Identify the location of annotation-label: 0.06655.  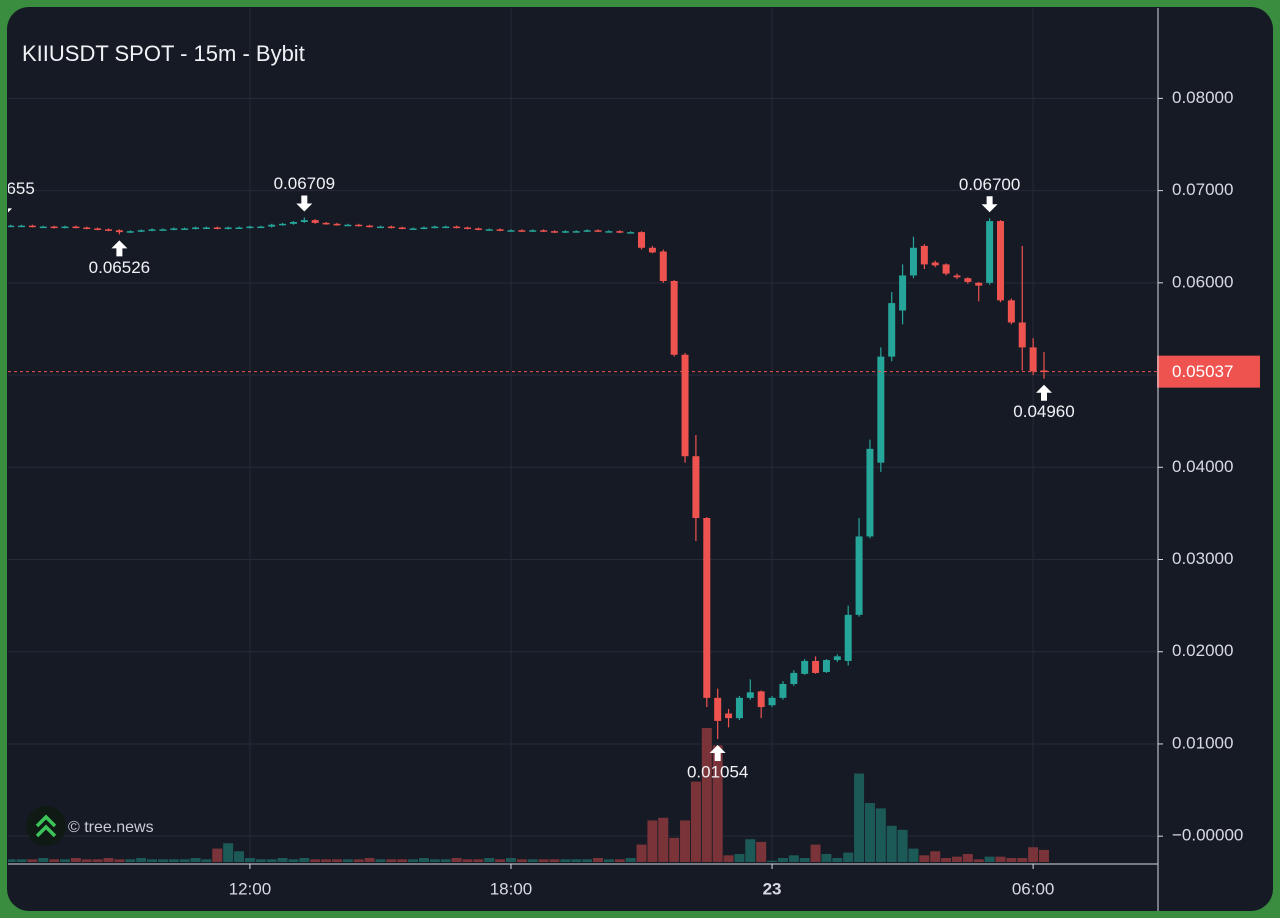
(17, 188).